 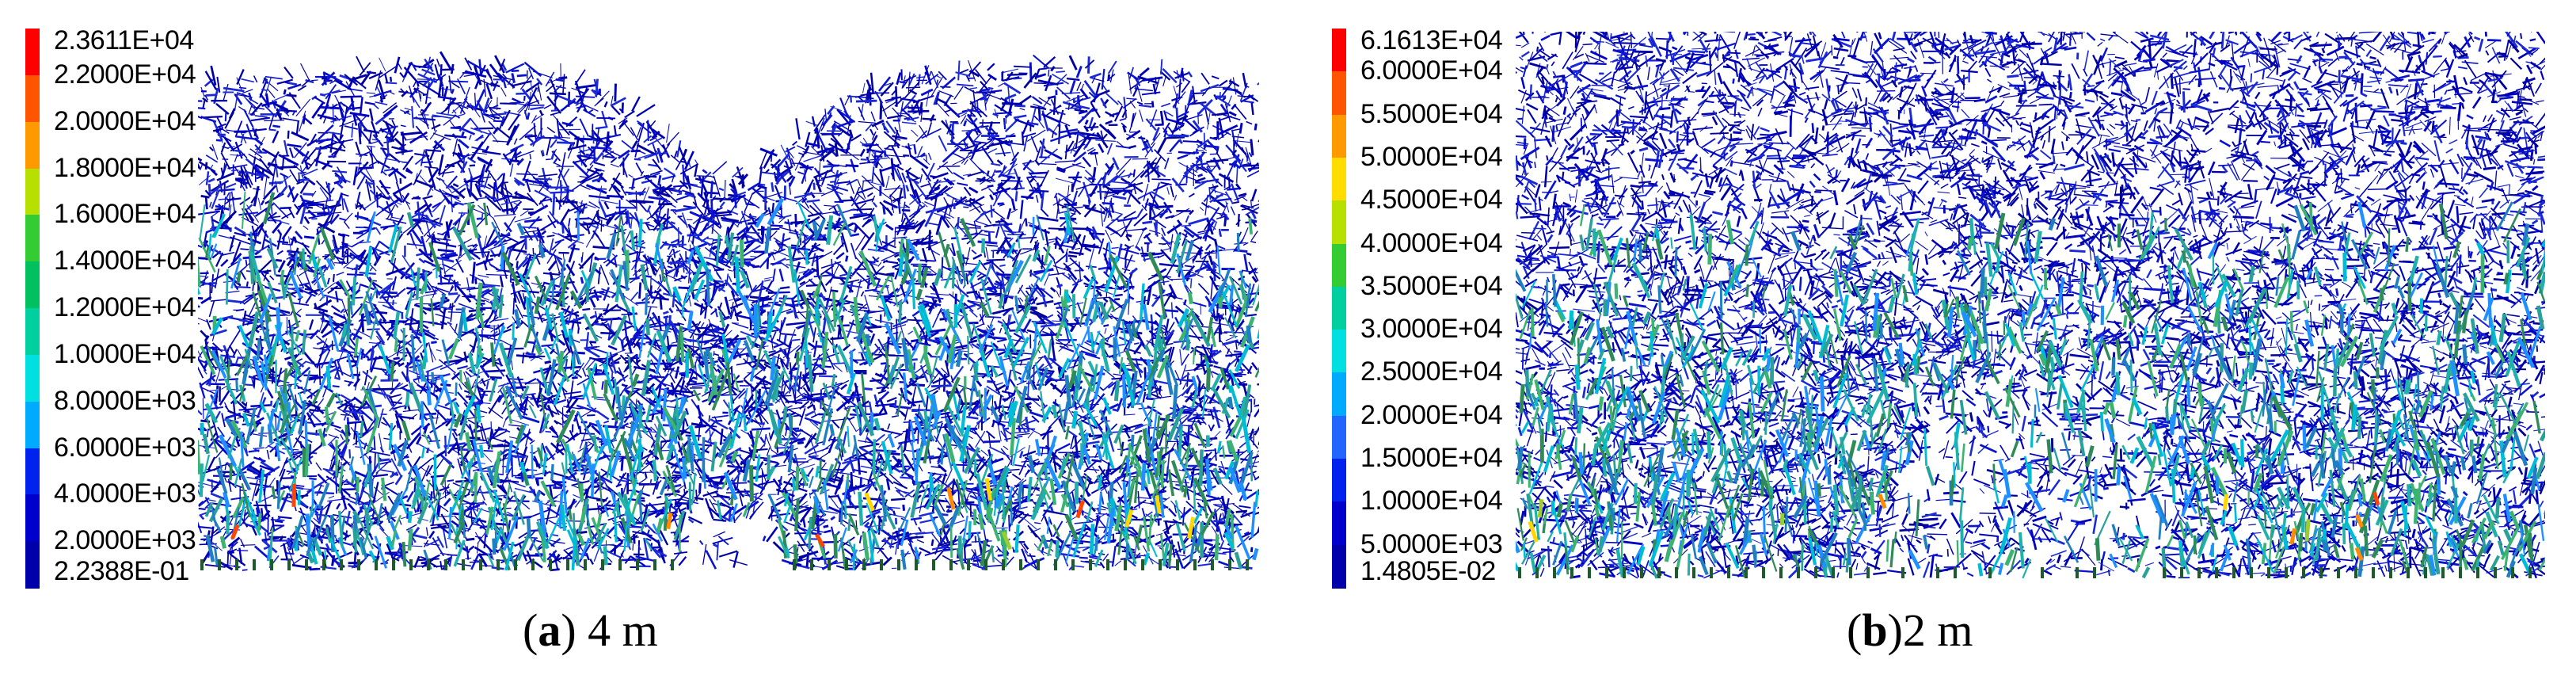 I want to click on caption-a: (a) 4 m, so click(x=590, y=630).